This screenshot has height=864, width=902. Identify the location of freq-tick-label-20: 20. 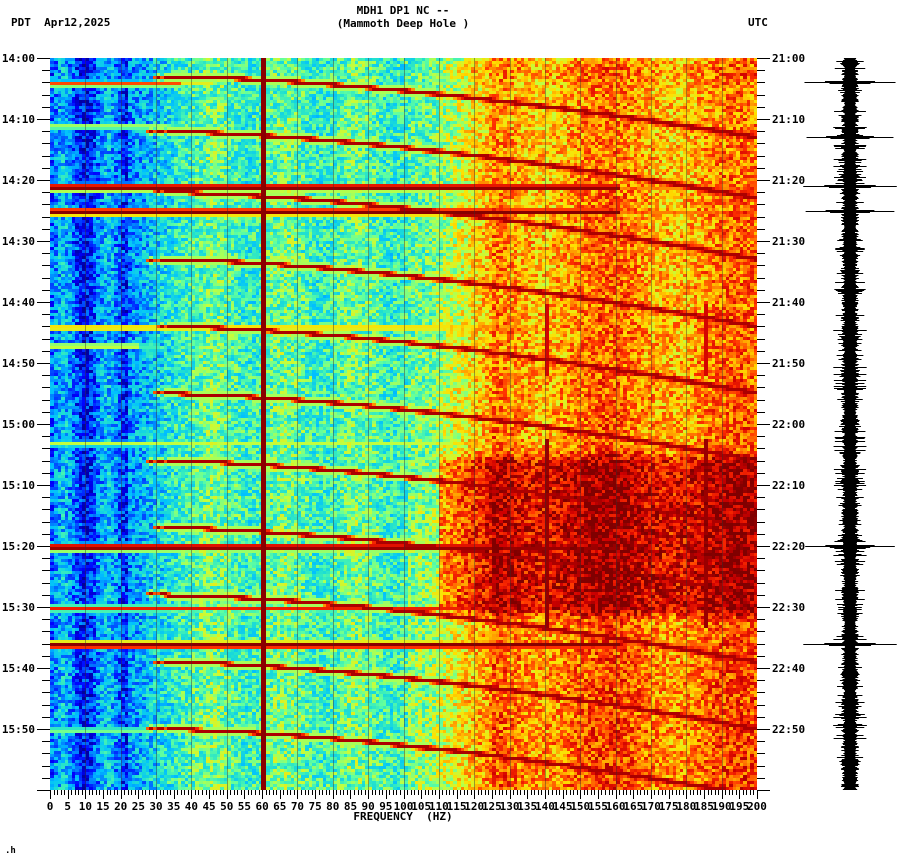
(121, 806).